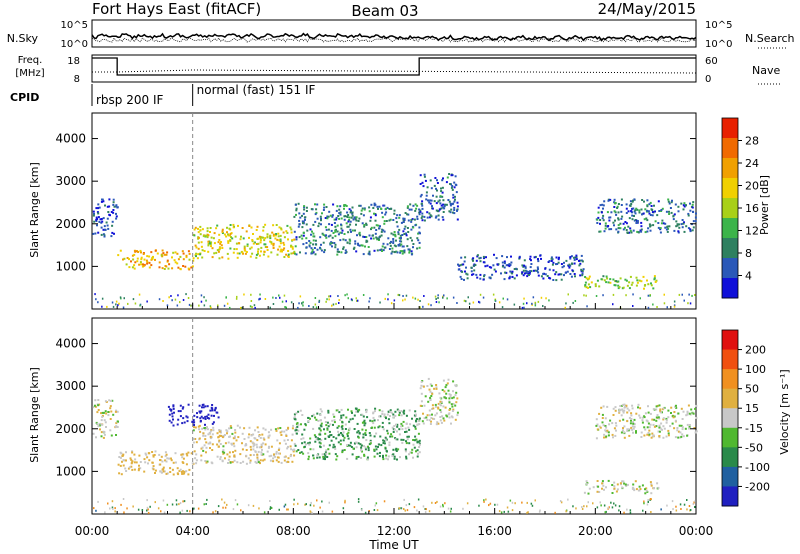  Describe the element at coordinates (755, 369) in the screenshot. I see `colorbar-tick-label: 100` at that location.